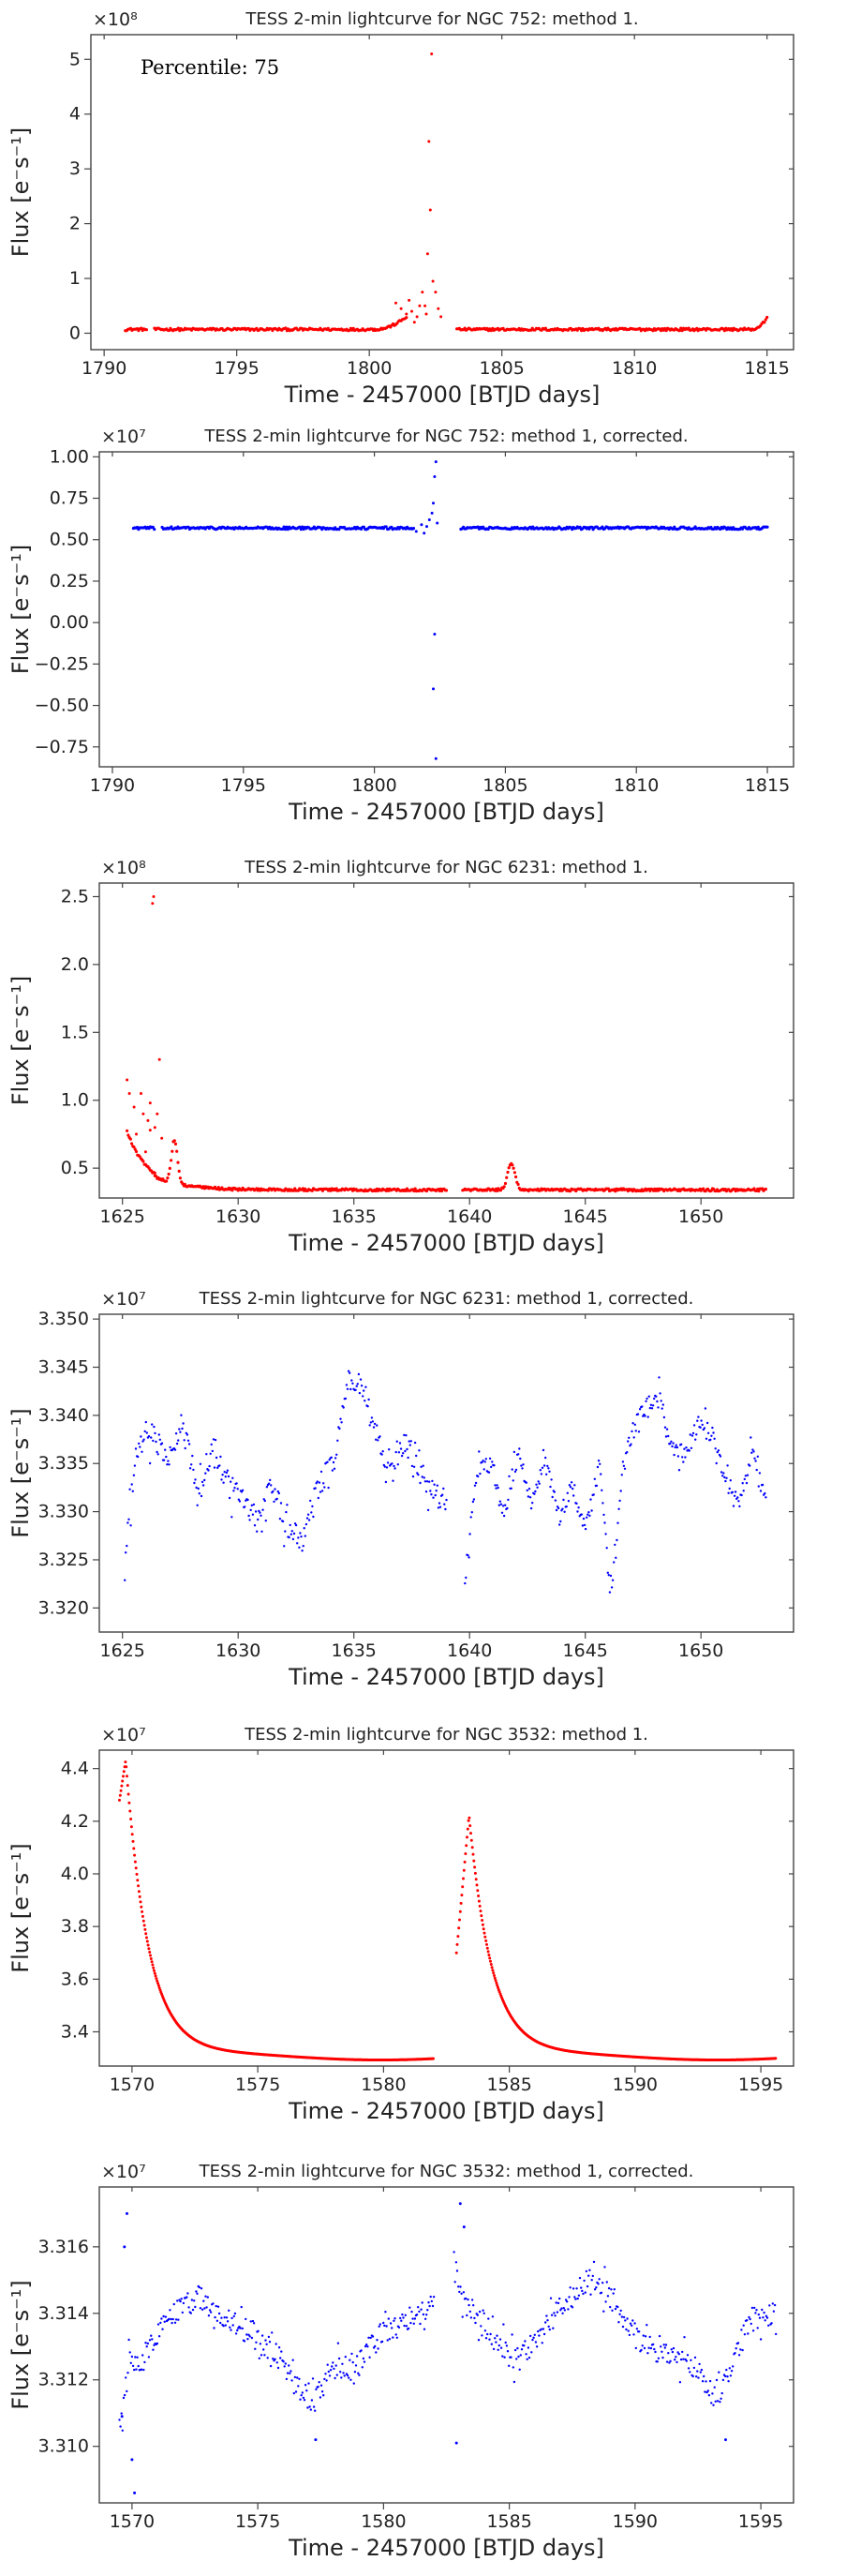  I want to click on y-tick-label: 2, so click(75, 224).